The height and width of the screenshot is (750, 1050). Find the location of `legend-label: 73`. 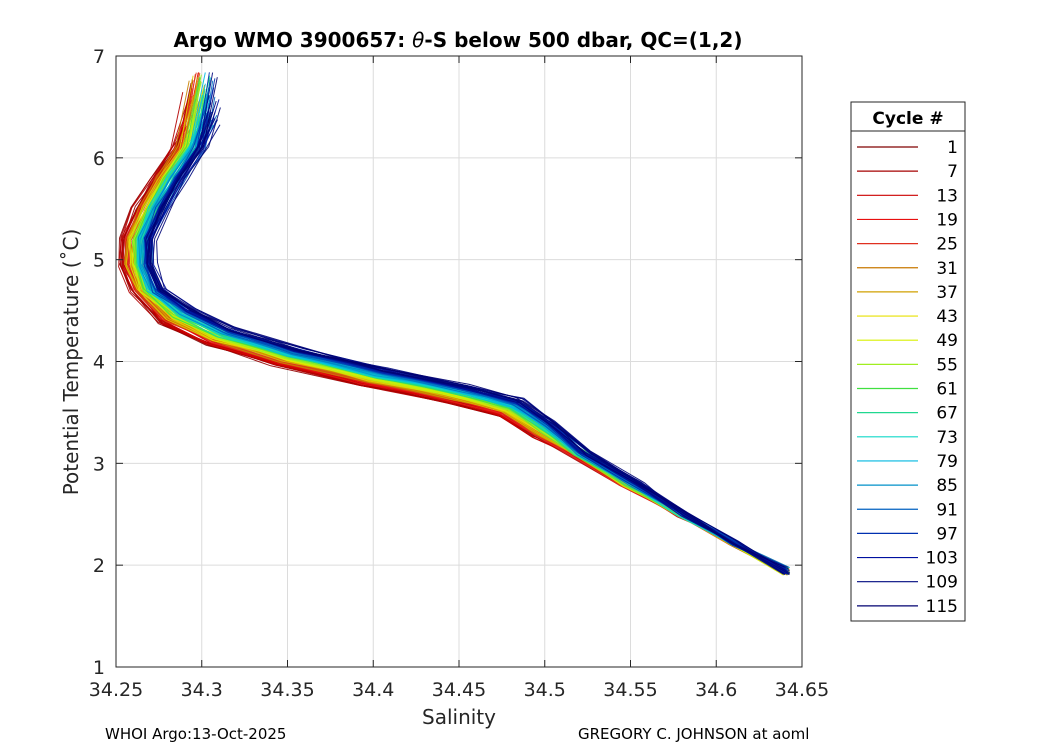

legend-label: 73 is located at coordinates (947, 438).